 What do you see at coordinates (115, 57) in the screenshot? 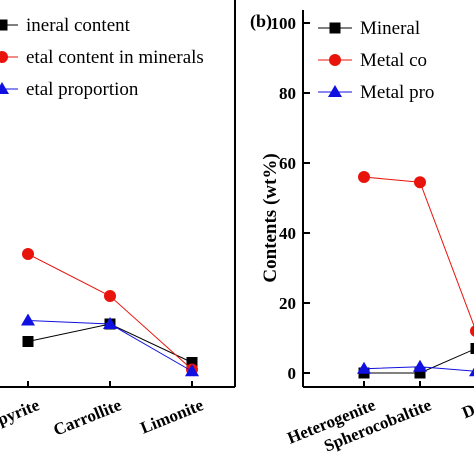
I see `panel-a-legend-label-1: etal content in minerals` at bounding box center [115, 57].